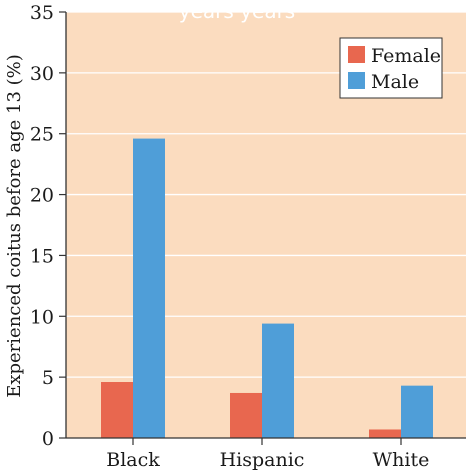 The height and width of the screenshot is (473, 474). What do you see at coordinates (149, 288) in the screenshot?
I see `bar-male-black` at bounding box center [149, 288].